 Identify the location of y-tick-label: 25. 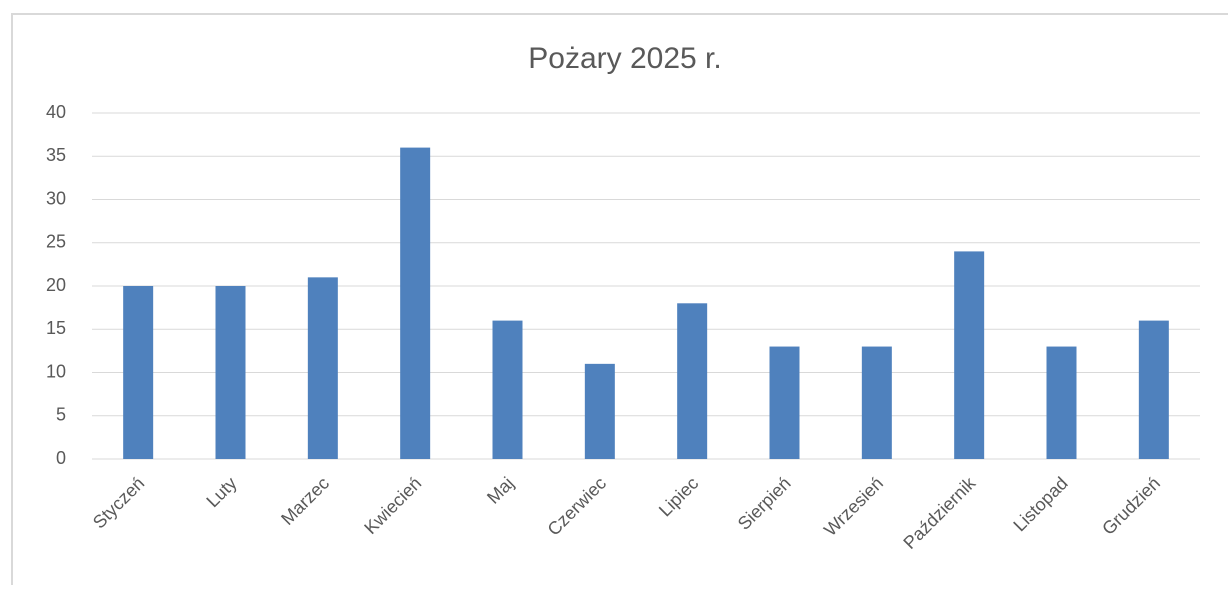
(56, 242).